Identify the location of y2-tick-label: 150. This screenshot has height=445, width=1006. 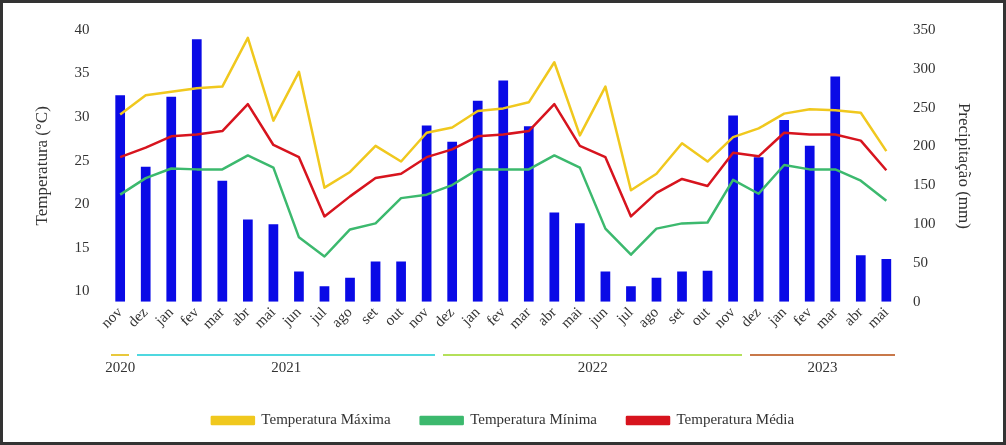
(924, 184).